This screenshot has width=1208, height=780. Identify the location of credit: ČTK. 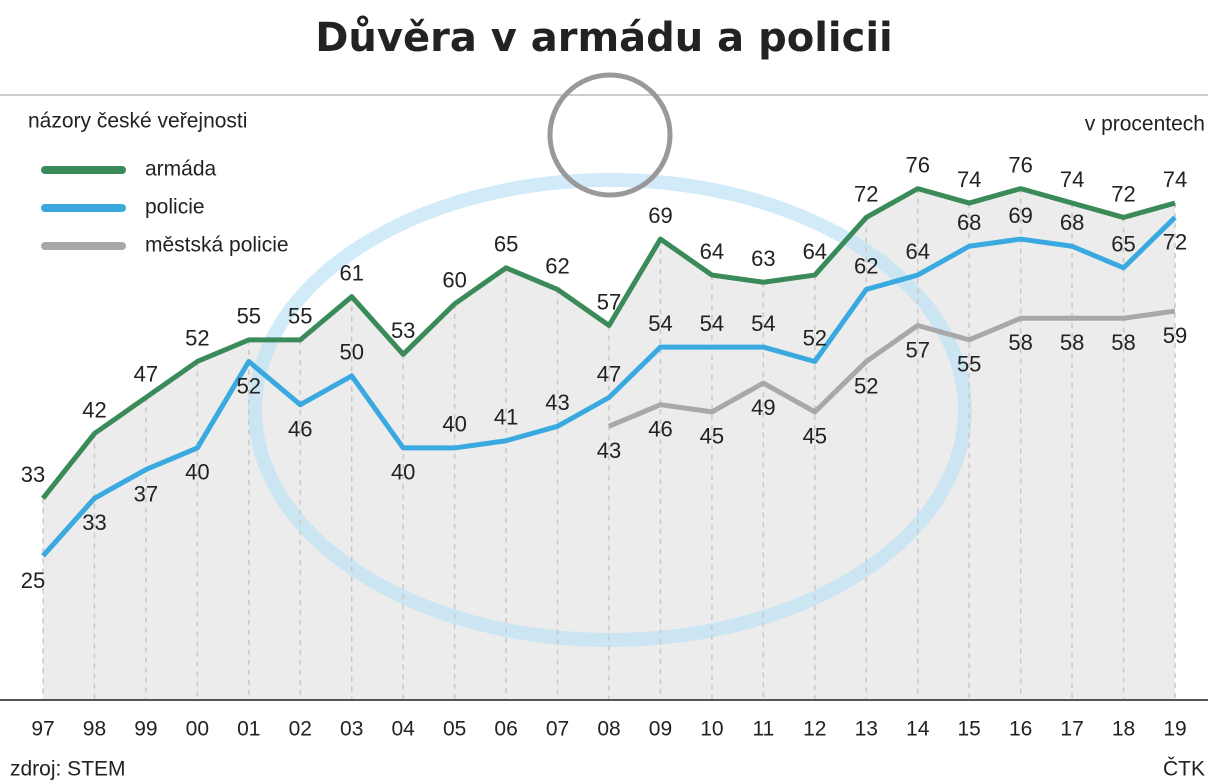
(1184, 769).